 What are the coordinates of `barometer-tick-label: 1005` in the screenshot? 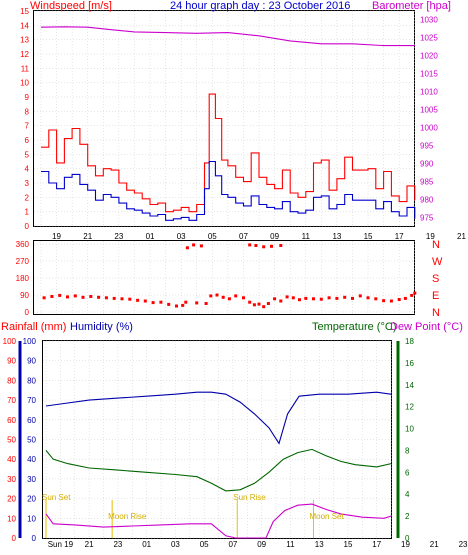 It's located at (429, 109).